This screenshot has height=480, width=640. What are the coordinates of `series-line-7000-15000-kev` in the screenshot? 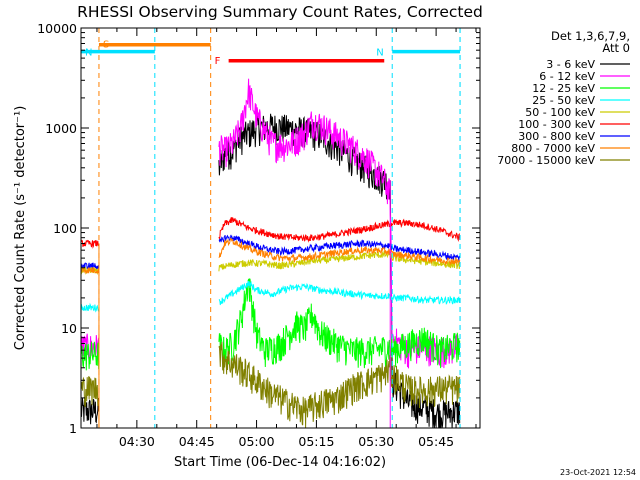 It's located at (271, 384).